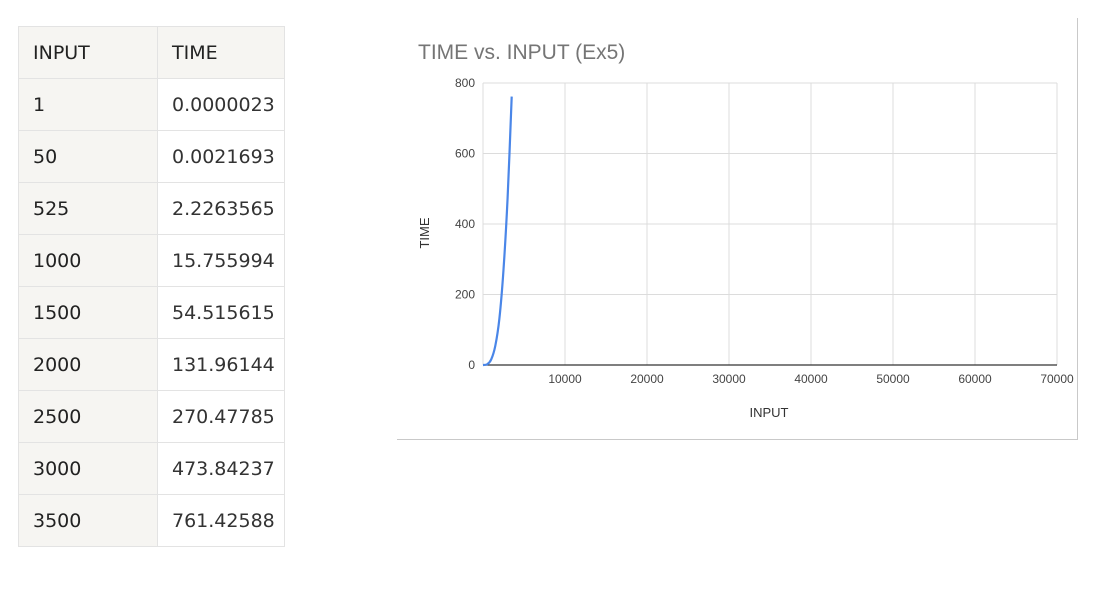 Image resolution: width=1115 pixels, height=599 pixels. I want to click on table-row: 50 0.0021693, so click(151, 156).